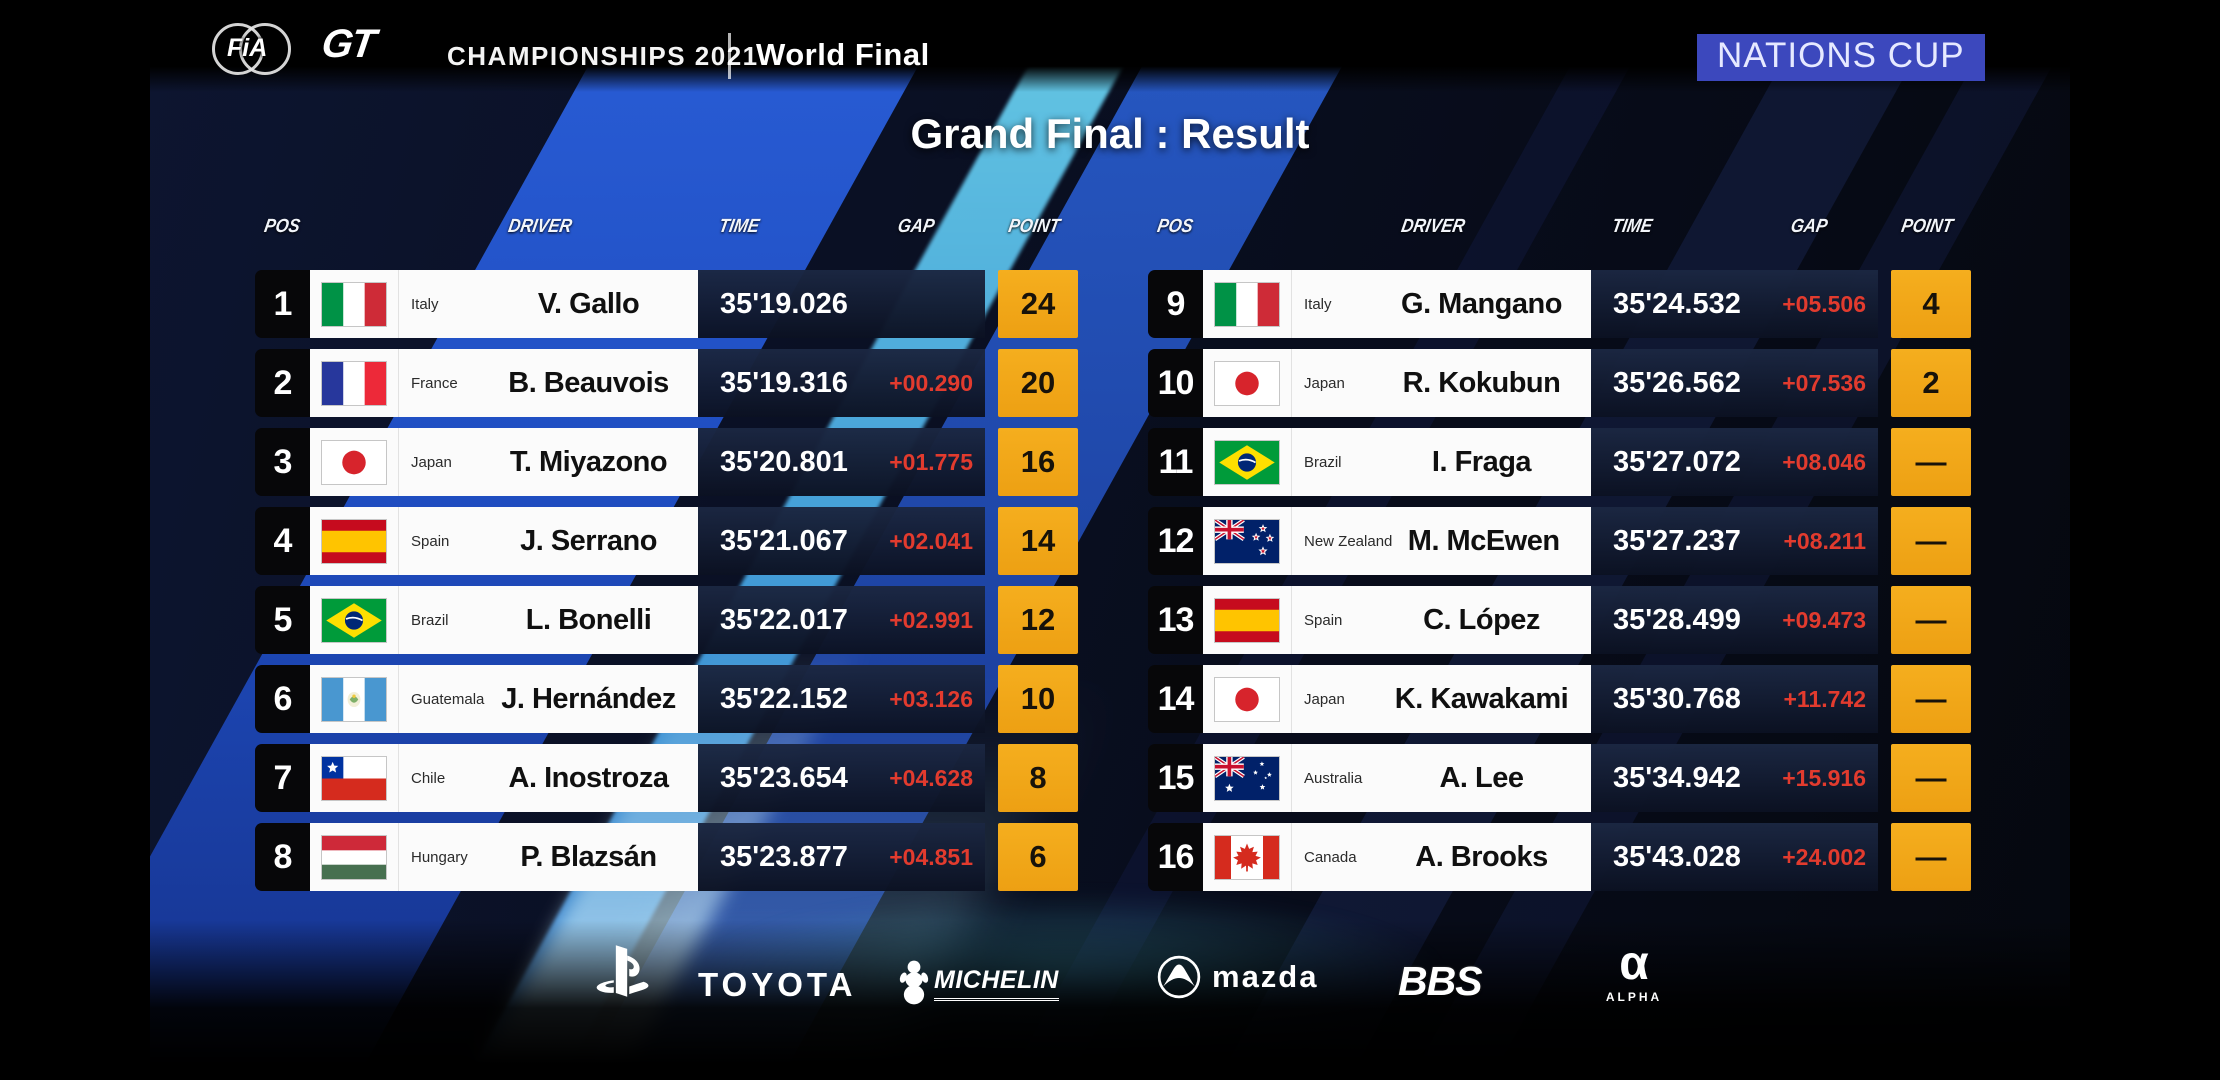 The image size is (2220, 1080). What do you see at coordinates (282, 699) in the screenshot?
I see `position-cell: 6` at bounding box center [282, 699].